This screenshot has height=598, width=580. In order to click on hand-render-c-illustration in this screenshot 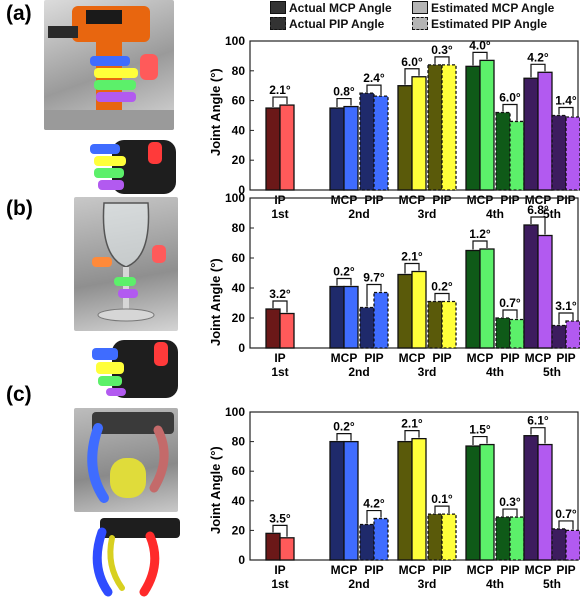, I will do `click(136, 557)`.